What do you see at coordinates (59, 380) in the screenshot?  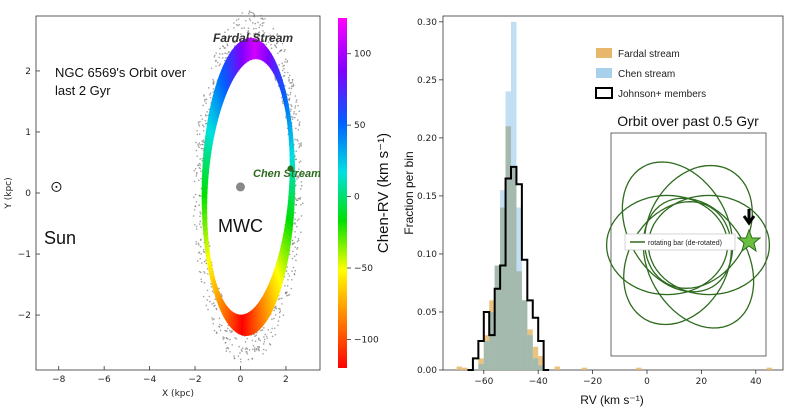 I see `map-x-tick-label: −8` at bounding box center [59, 380].